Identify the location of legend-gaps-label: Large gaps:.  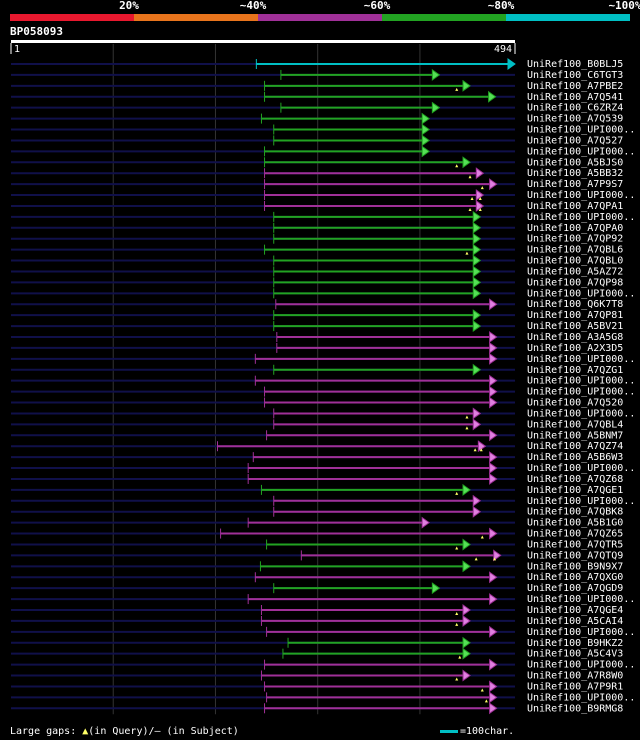
(46, 731).